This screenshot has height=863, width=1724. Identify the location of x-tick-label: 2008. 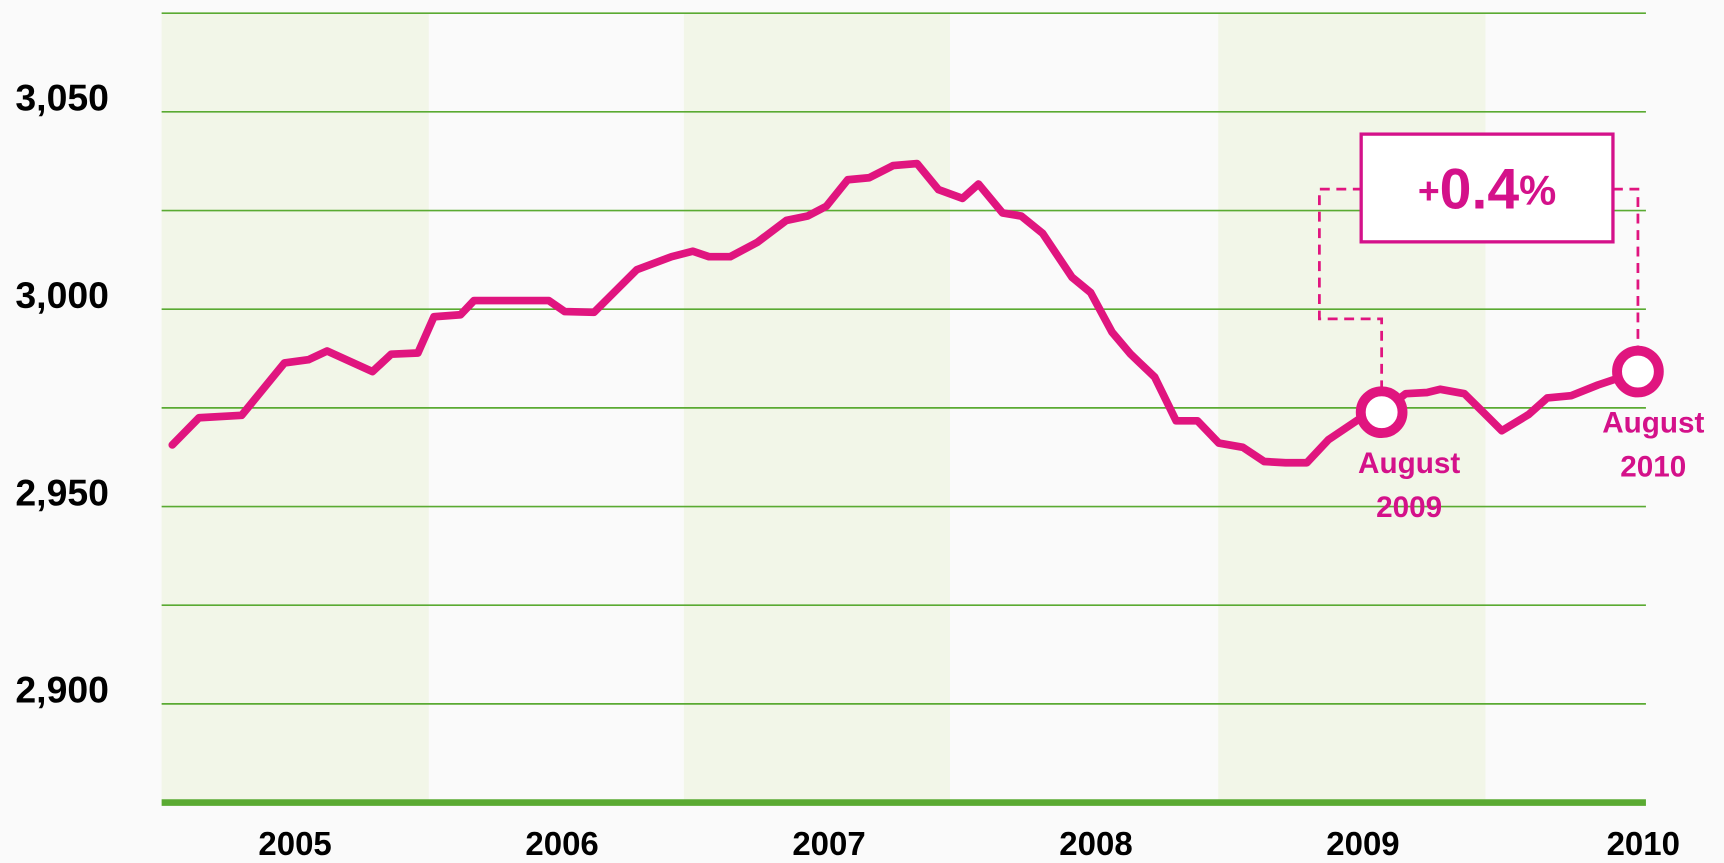
(1095, 843).